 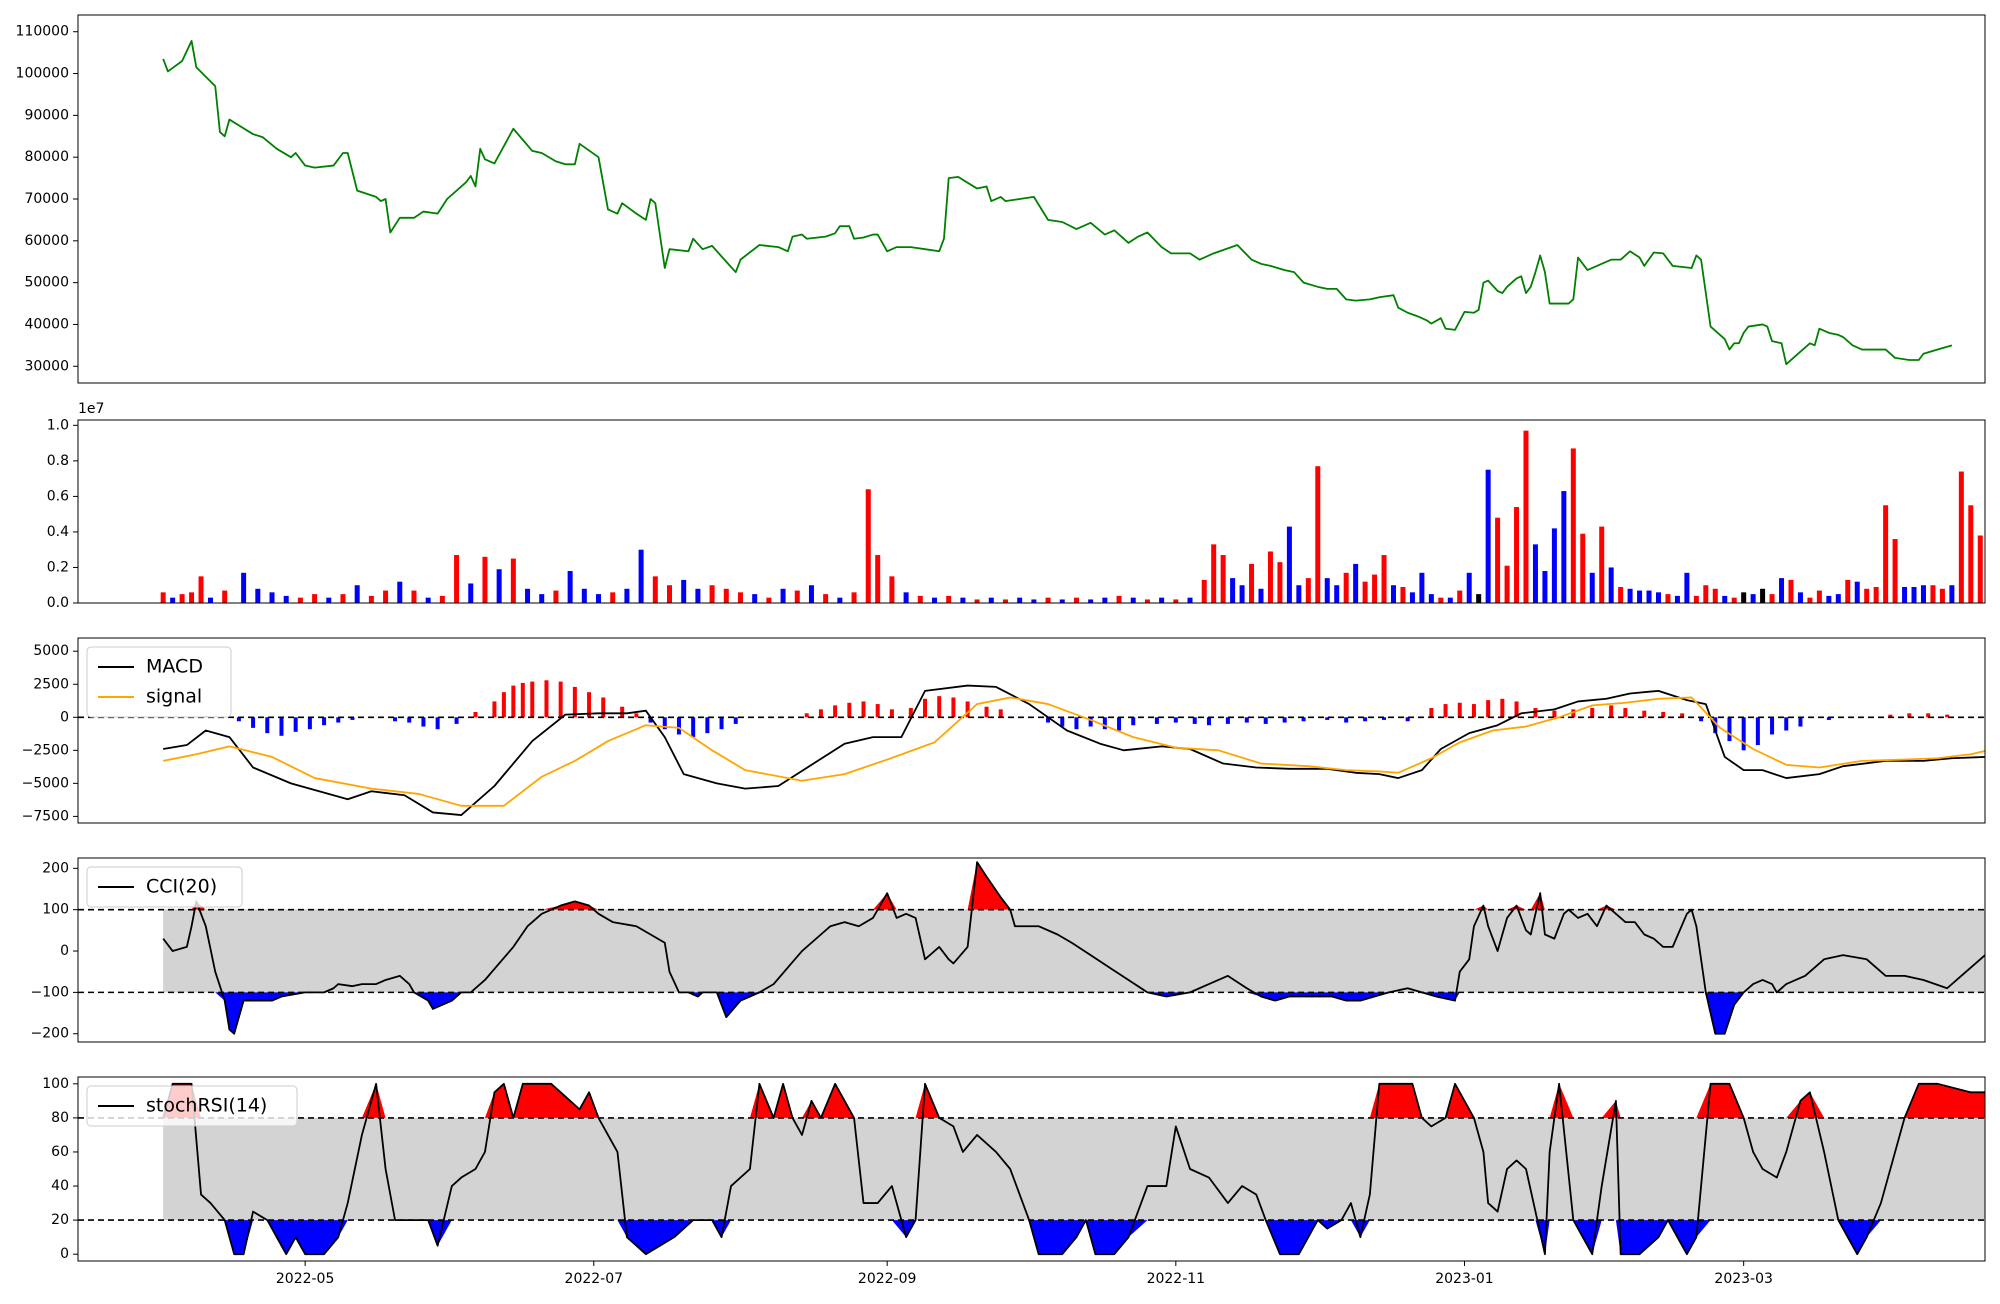 I want to click on macd-panel: −7500 −5000 −2500 0 2500 5000 MACD signal, so click(x=1004, y=730).